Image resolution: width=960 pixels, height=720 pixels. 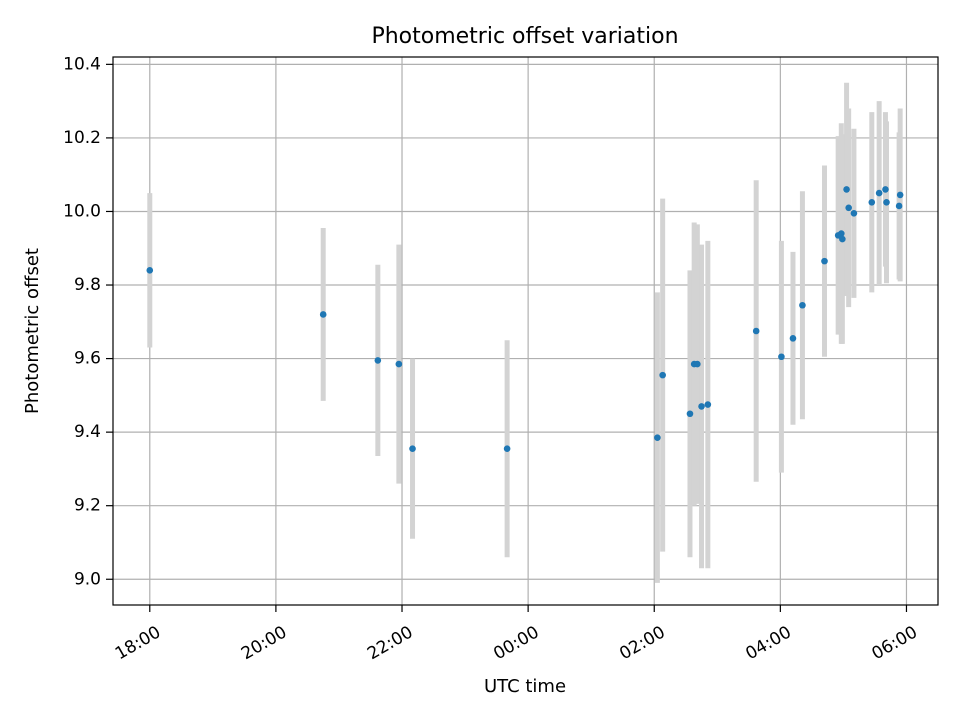 What do you see at coordinates (87, 432) in the screenshot?
I see `y-tick-label: 9.4` at bounding box center [87, 432].